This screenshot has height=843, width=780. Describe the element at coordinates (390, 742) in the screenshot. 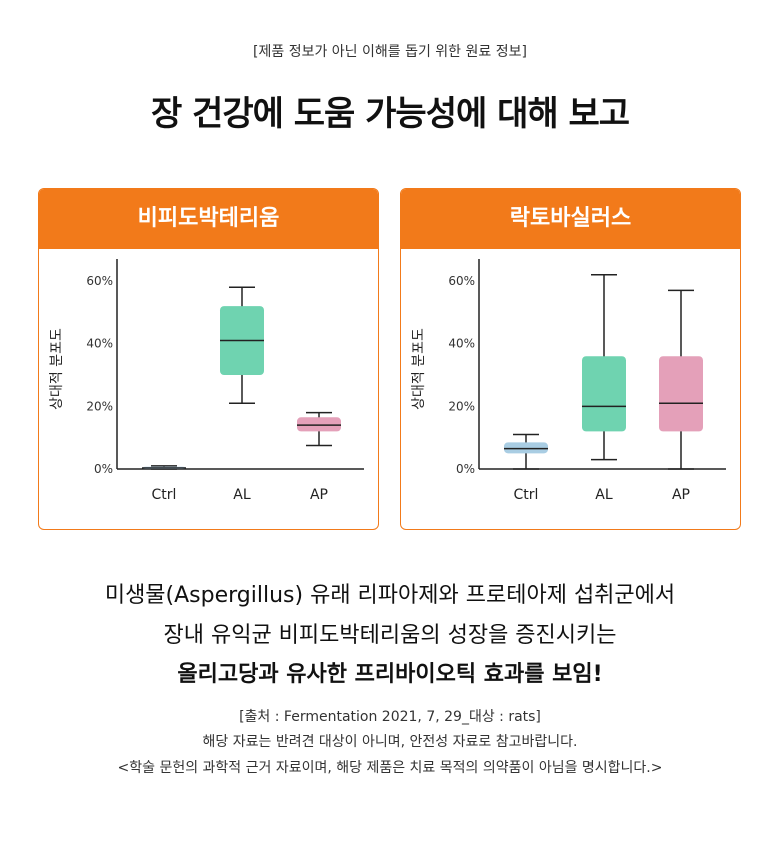

I see `note-line-1: 해당 자료는 반려견 대상이 아니며, 안전성 자료로 참고바랍니다.` at that location.